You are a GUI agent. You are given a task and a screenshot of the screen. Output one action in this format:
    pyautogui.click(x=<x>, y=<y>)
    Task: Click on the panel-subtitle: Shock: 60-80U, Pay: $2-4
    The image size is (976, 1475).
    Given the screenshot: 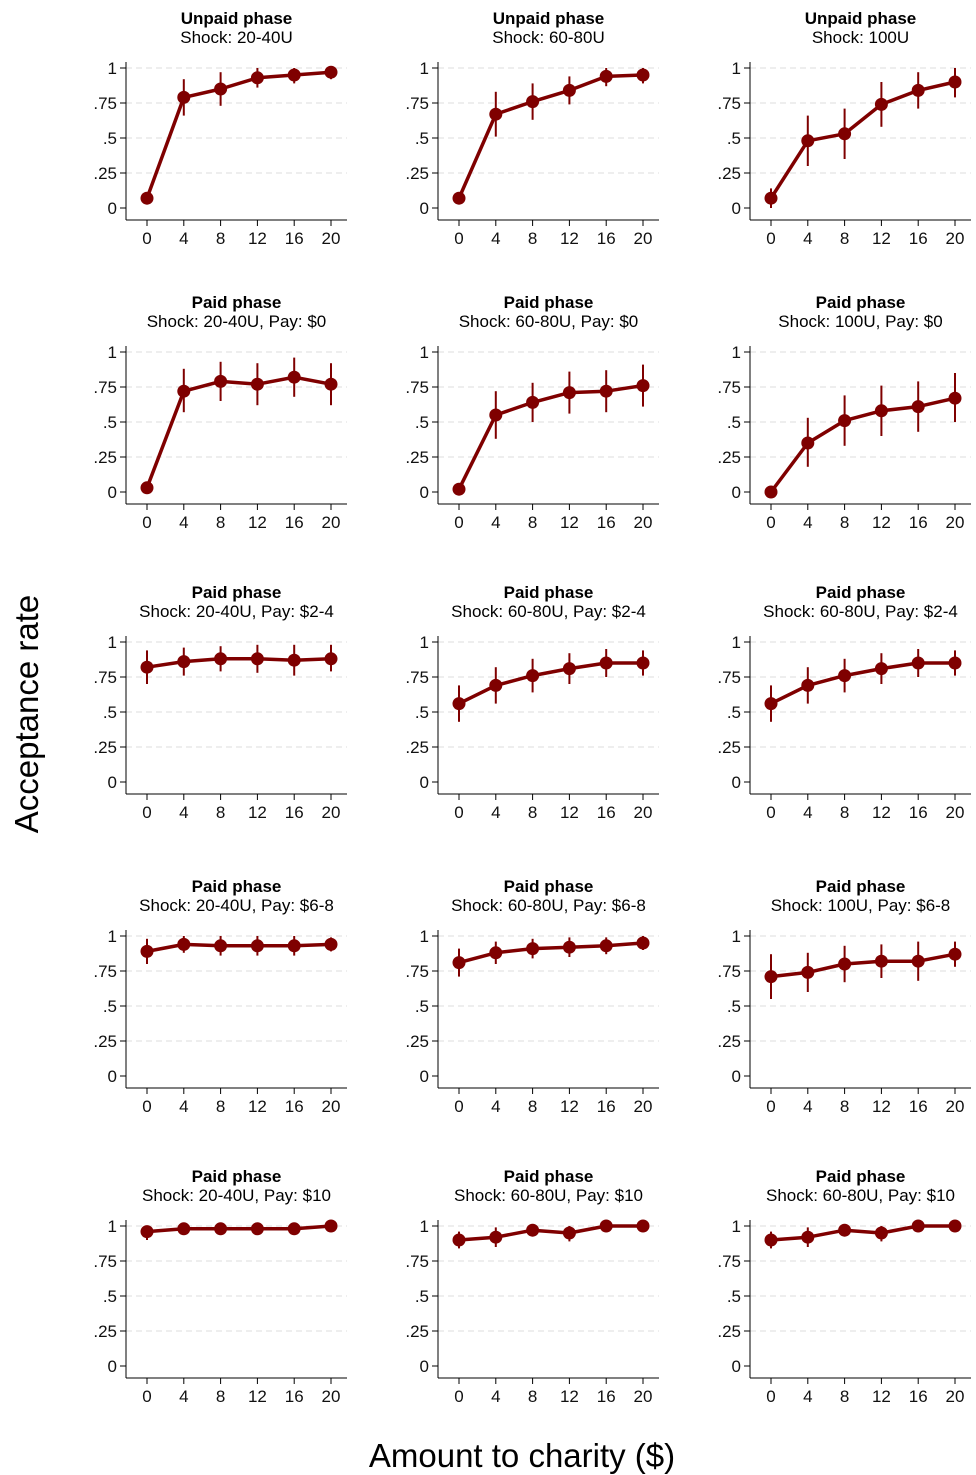 What is the action you would take?
    pyautogui.click(x=860, y=611)
    